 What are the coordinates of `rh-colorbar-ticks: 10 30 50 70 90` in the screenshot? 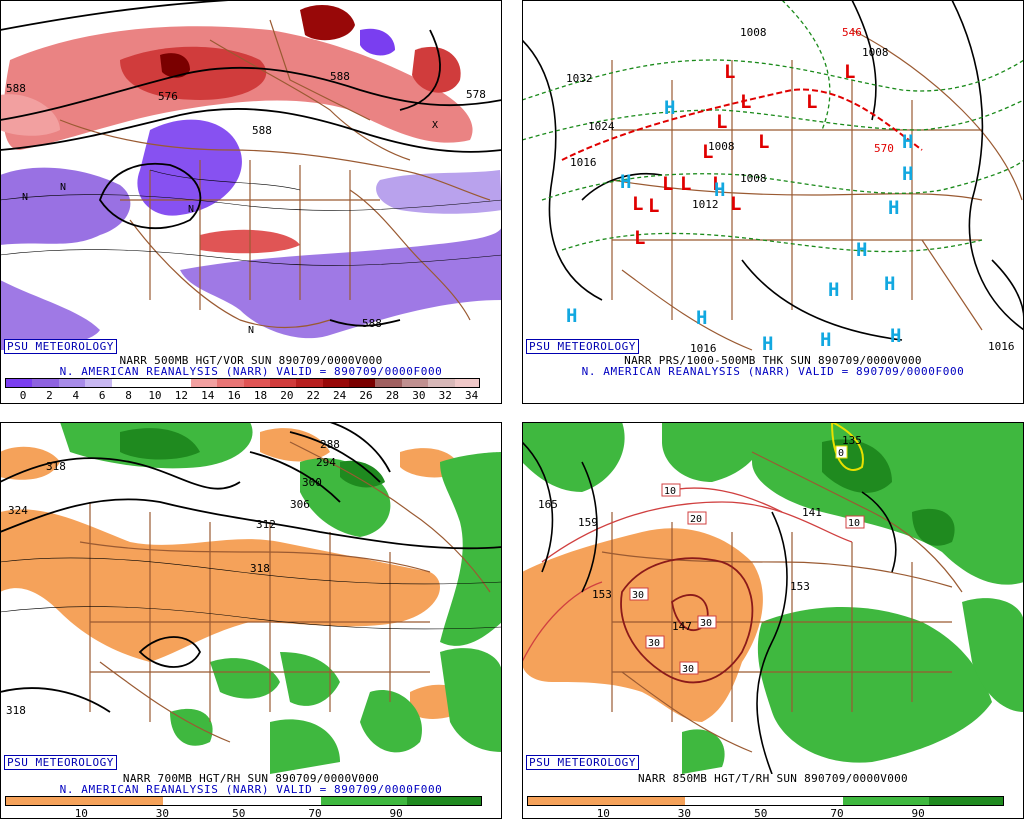 It's located at (765, 813).